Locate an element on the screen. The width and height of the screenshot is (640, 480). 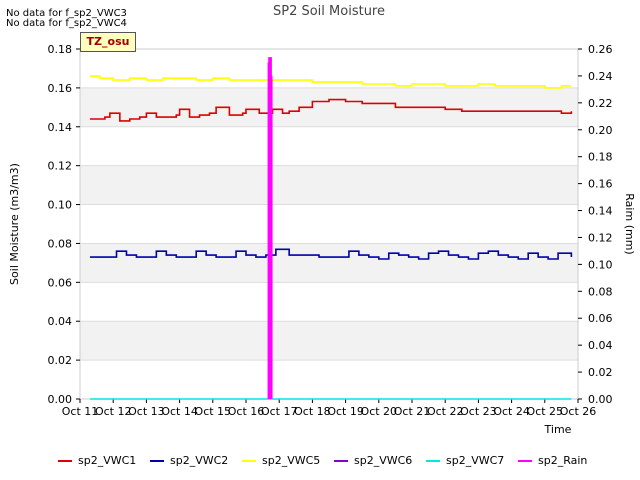
x-tick-label: Oct 22 is located at coordinates (445, 411).